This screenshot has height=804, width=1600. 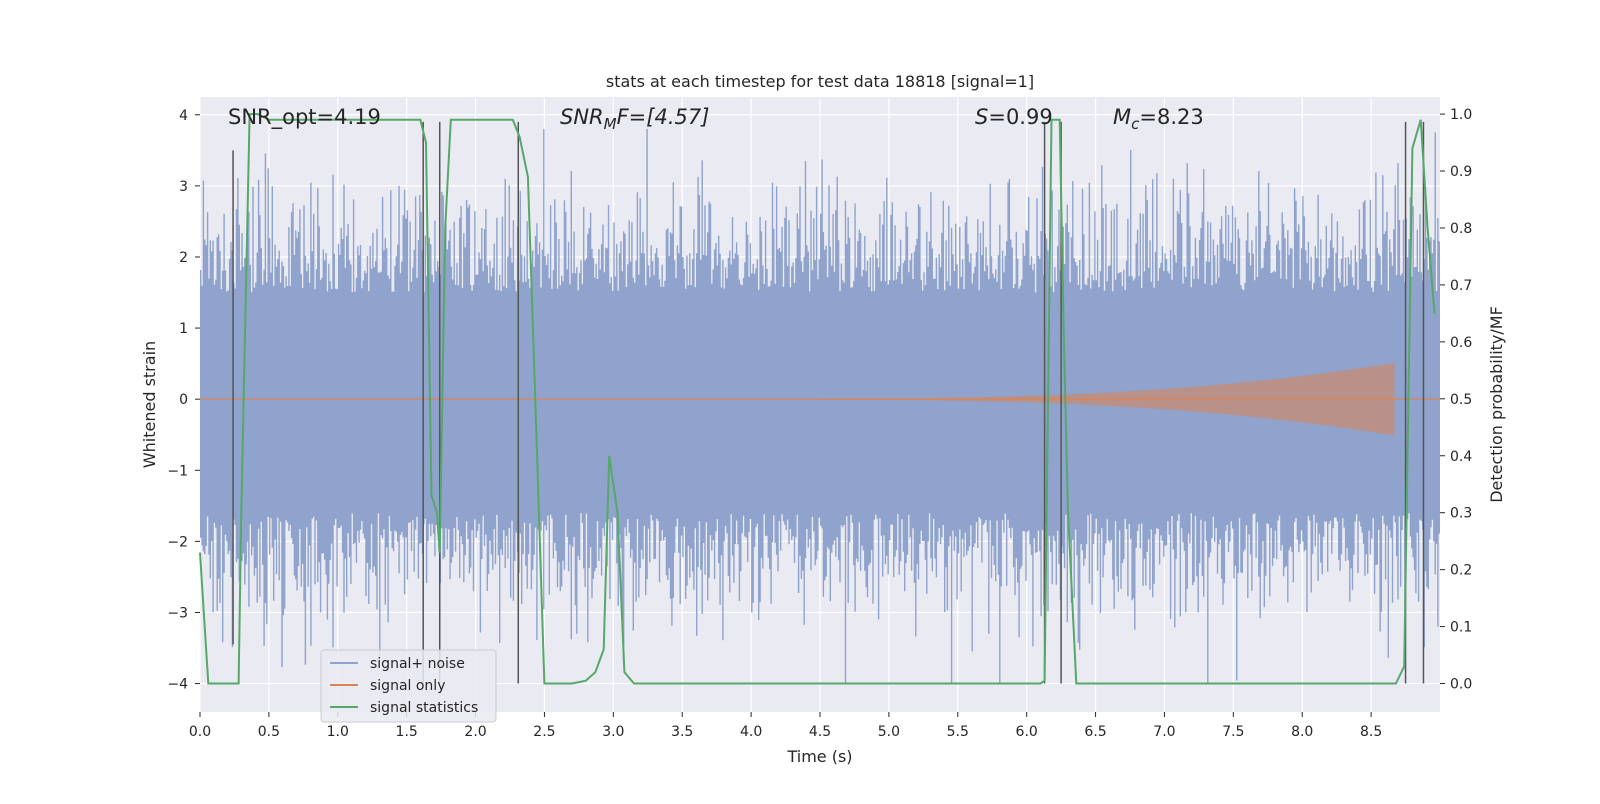 What do you see at coordinates (820, 732) in the screenshot?
I see `xtick-label-9: 4.5` at bounding box center [820, 732].